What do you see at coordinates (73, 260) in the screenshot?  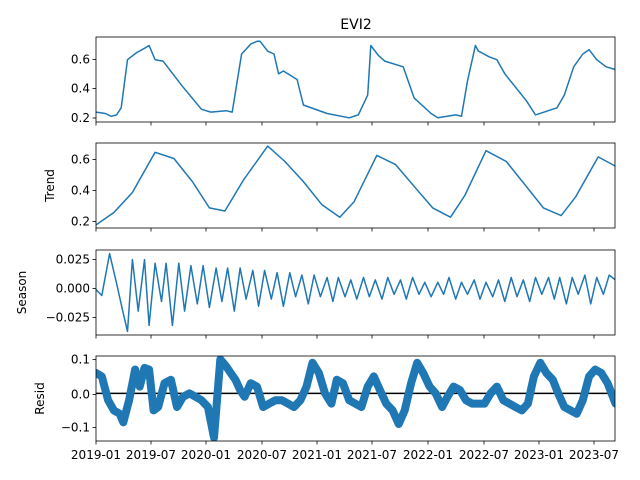 I see `y-tick-label: 0.025` at bounding box center [73, 260].